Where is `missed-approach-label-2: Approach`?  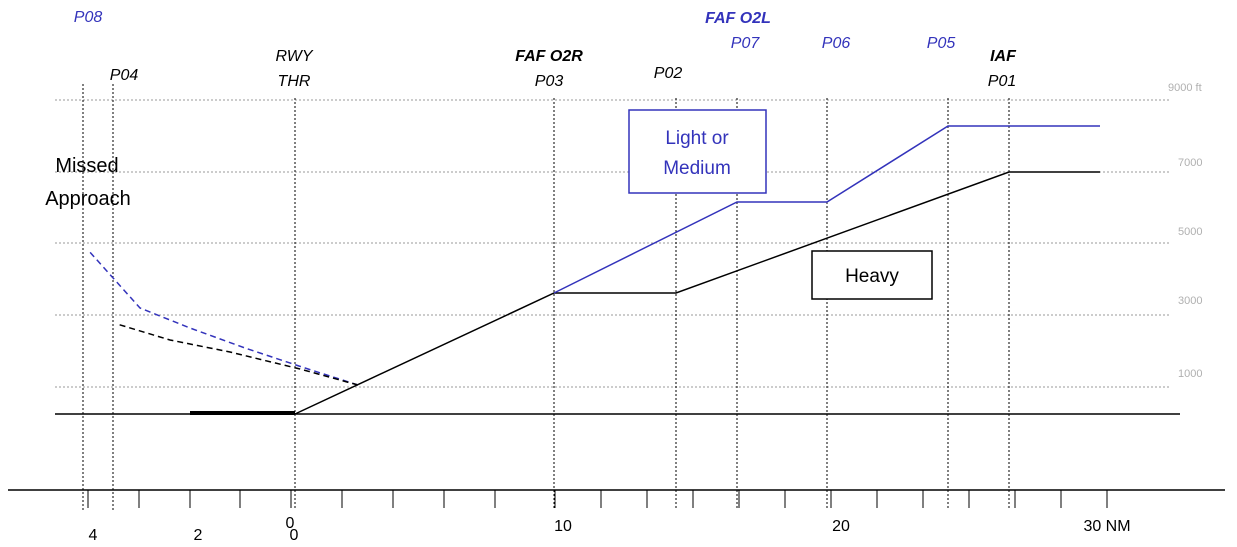 missed-approach-label-2: Approach is located at coordinates (88, 199).